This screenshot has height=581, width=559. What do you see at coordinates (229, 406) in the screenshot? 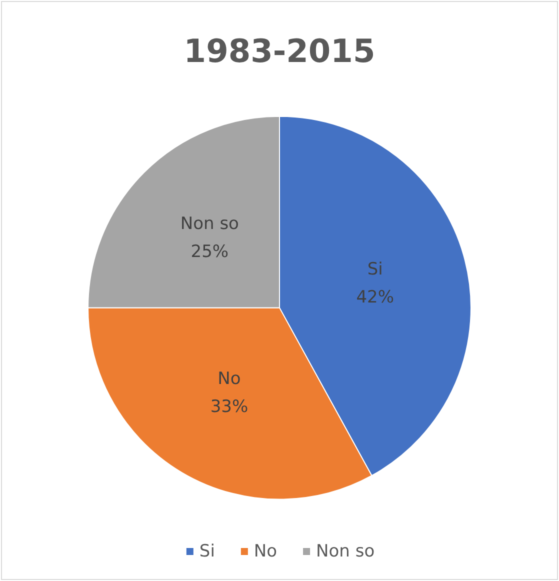
I see `data-label: 33%` at bounding box center [229, 406].